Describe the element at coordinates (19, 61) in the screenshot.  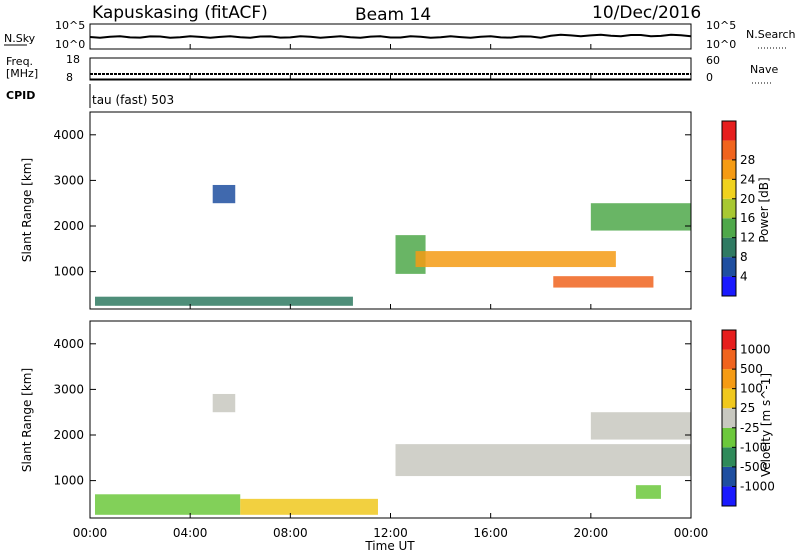
I see `freq-label-1: Freq.` at that location.